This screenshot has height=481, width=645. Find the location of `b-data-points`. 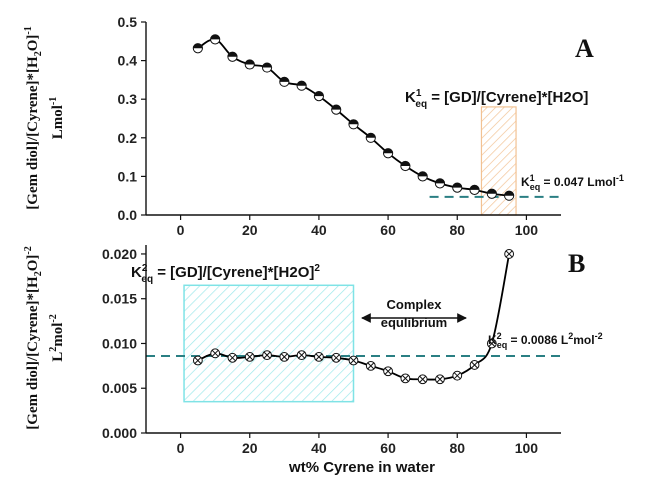

b-data-points is located at coordinates (353, 317).